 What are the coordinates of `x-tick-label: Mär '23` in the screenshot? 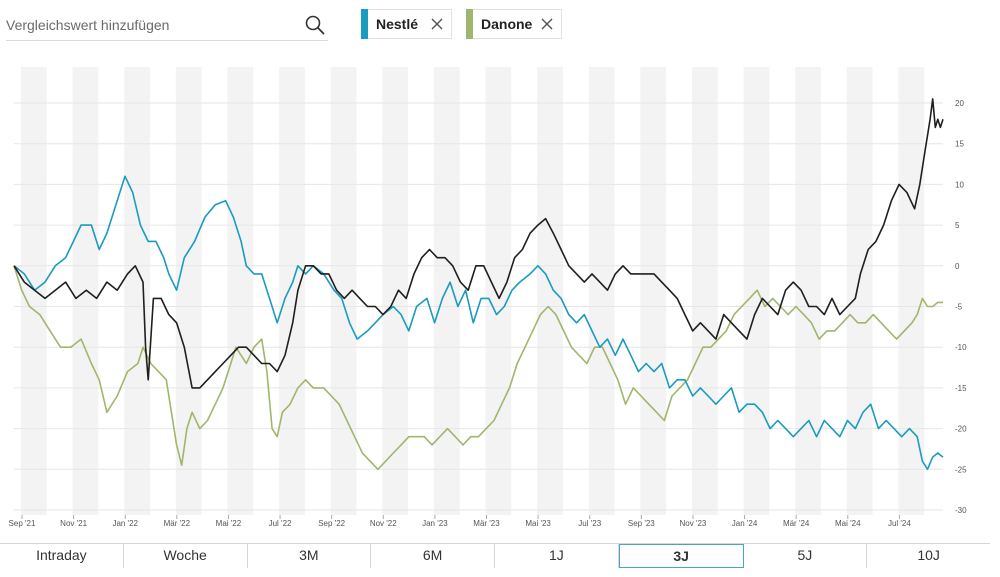 It's located at (486, 523).